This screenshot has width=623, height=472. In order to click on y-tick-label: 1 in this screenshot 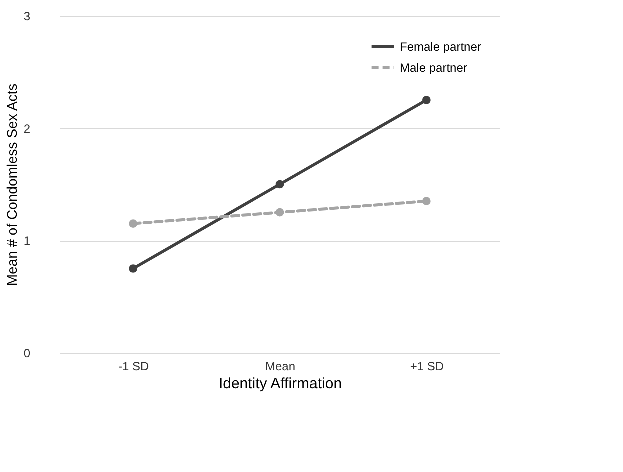, I will do `click(27, 241)`.